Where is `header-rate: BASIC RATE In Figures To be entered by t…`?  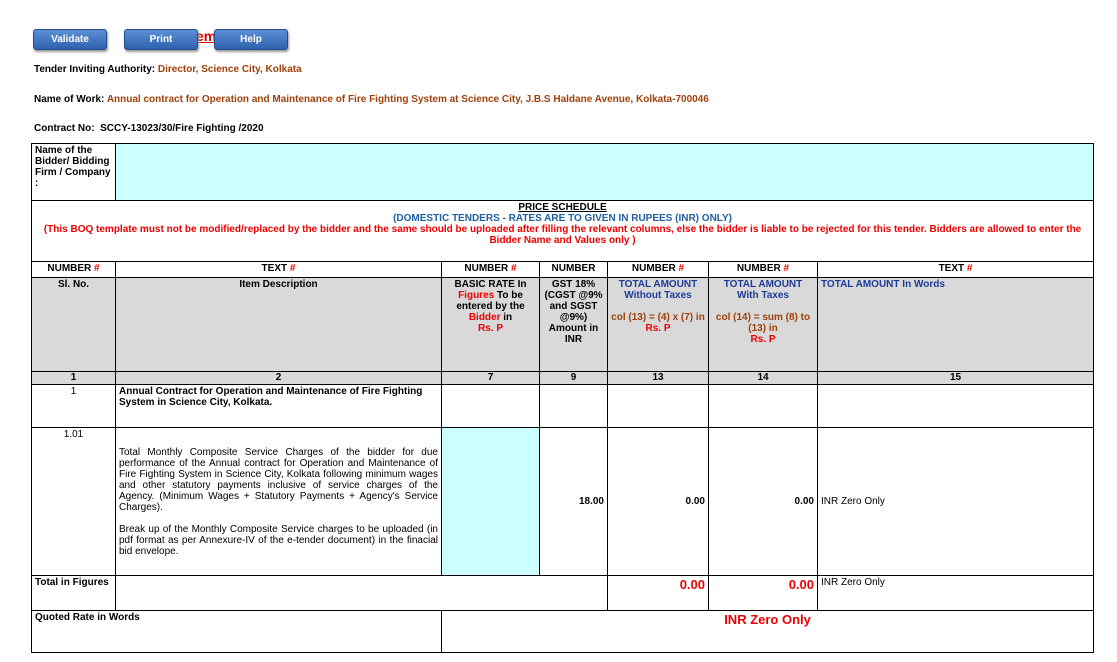 header-rate: BASIC RATE In Figures To be entered by t… is located at coordinates (490, 324).